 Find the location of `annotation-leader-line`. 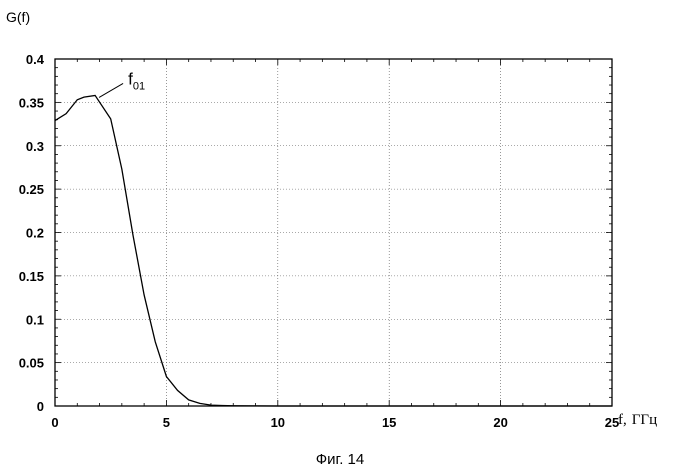

annotation-leader-line is located at coordinates (111, 90).